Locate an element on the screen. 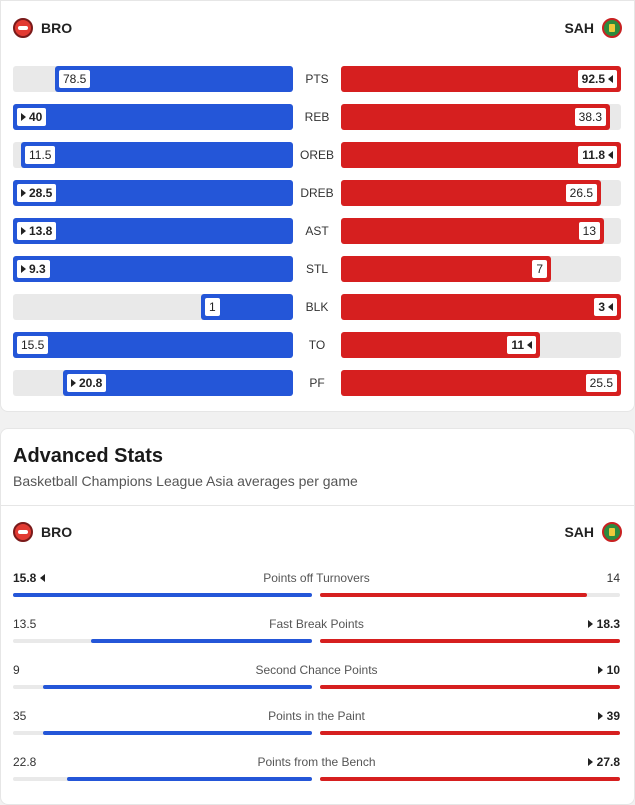 The height and width of the screenshot is (805, 635). home-value-text: 15.8 is located at coordinates (25, 578).